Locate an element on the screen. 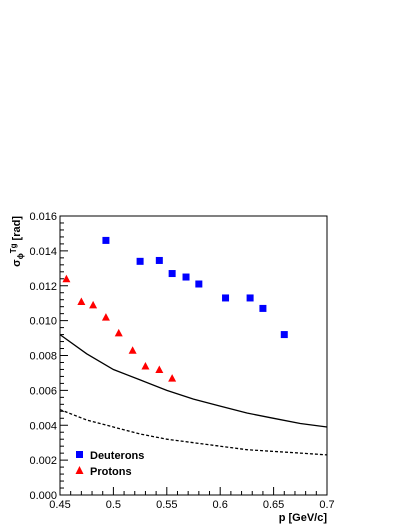 The height and width of the screenshot is (527, 407). y-axis-title-unit: [rad] is located at coordinates (17, 230).